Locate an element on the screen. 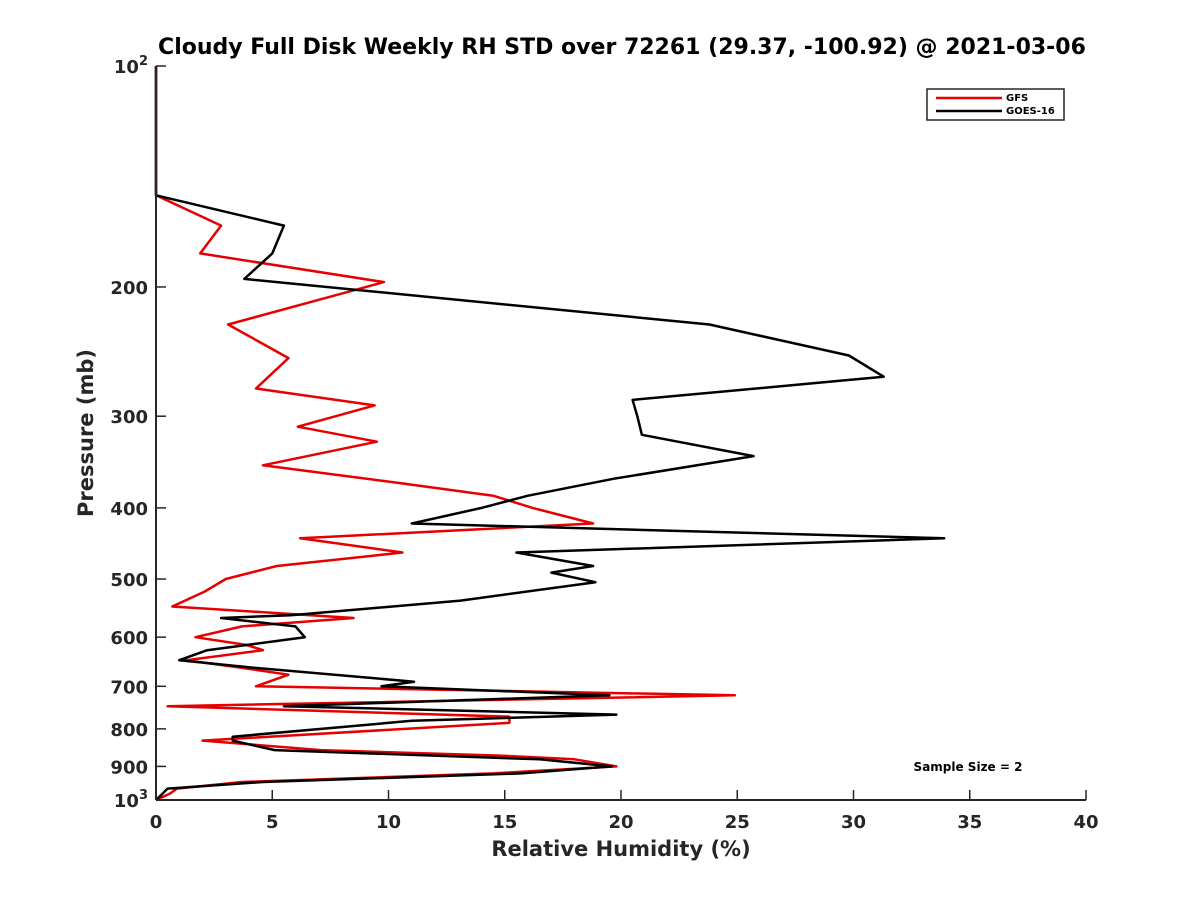 Image resolution: width=1200 pixels, height=900 pixels. legend-box is located at coordinates (995, 104).